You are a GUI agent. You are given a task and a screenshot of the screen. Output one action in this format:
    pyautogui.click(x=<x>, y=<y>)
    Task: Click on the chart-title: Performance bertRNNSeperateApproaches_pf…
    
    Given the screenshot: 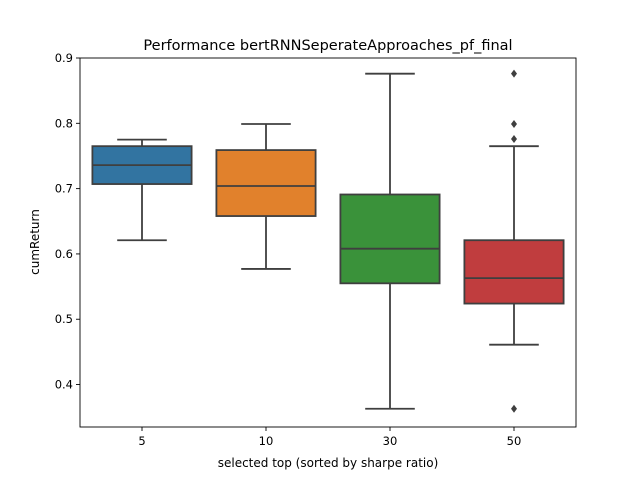 What is the action you would take?
    pyautogui.click(x=327, y=46)
    